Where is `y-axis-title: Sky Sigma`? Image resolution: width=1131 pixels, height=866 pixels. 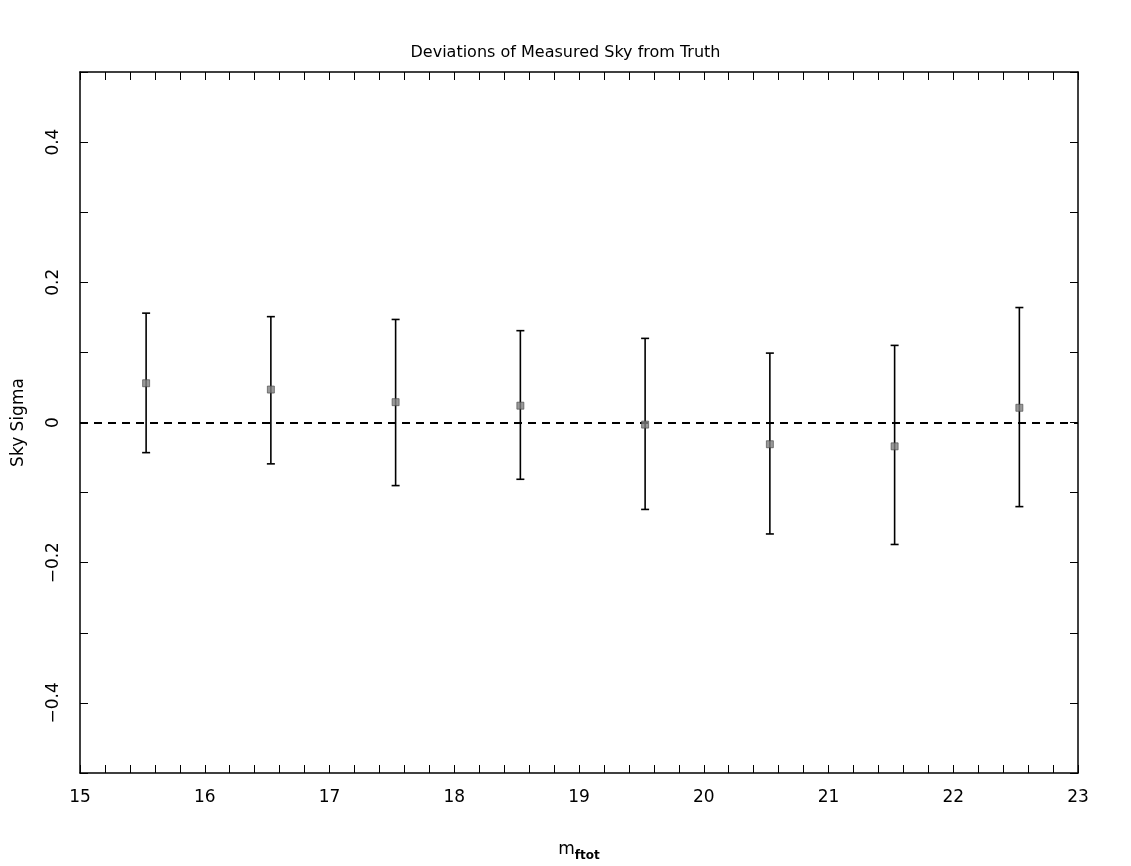
y-axis-title: Sky Sigma is located at coordinates (16, 422).